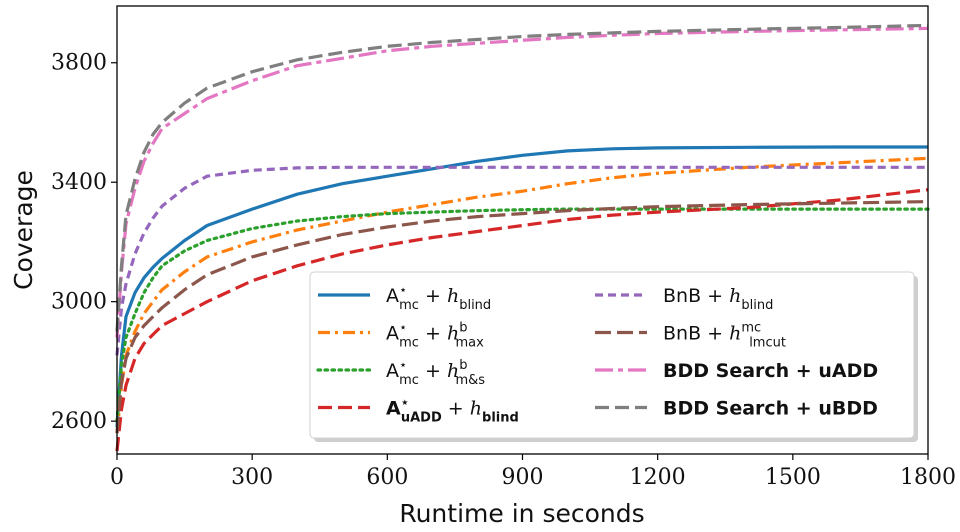  What do you see at coordinates (523, 477) in the screenshot?
I see `x-tick-label: 900` at bounding box center [523, 477].